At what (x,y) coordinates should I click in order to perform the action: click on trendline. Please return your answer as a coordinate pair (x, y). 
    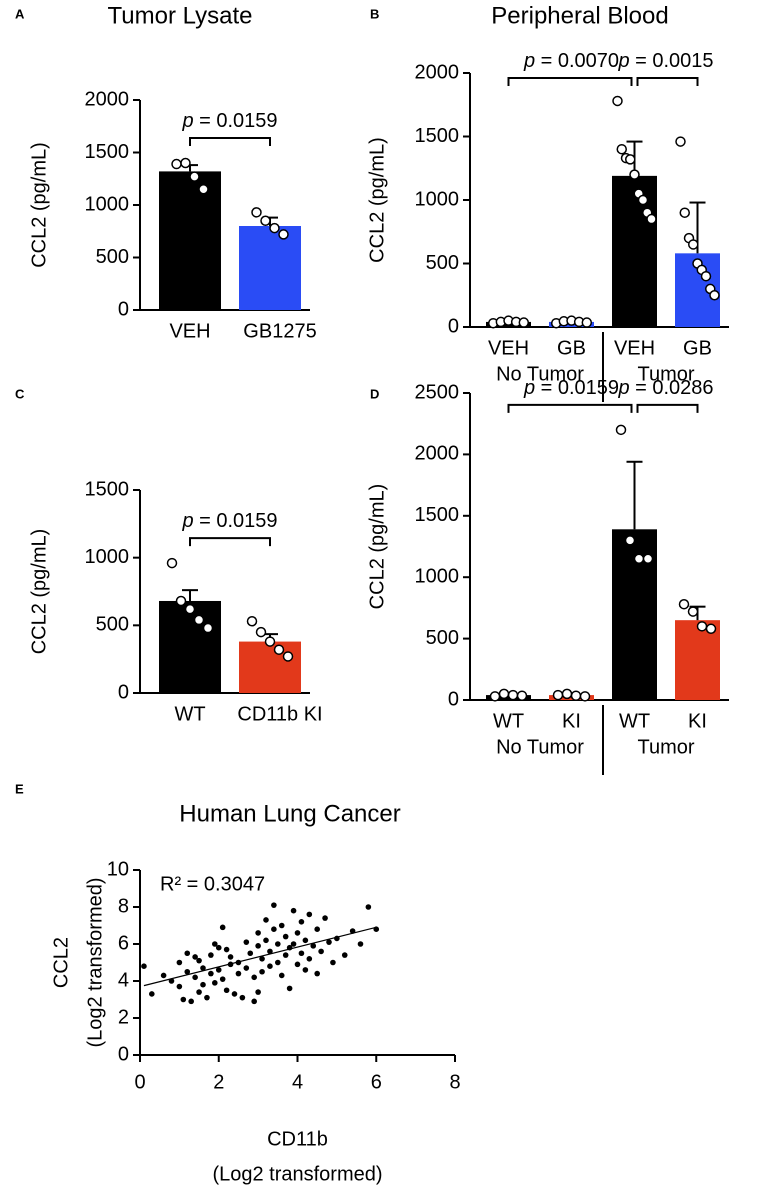
    Looking at the image, I should click on (260, 956).